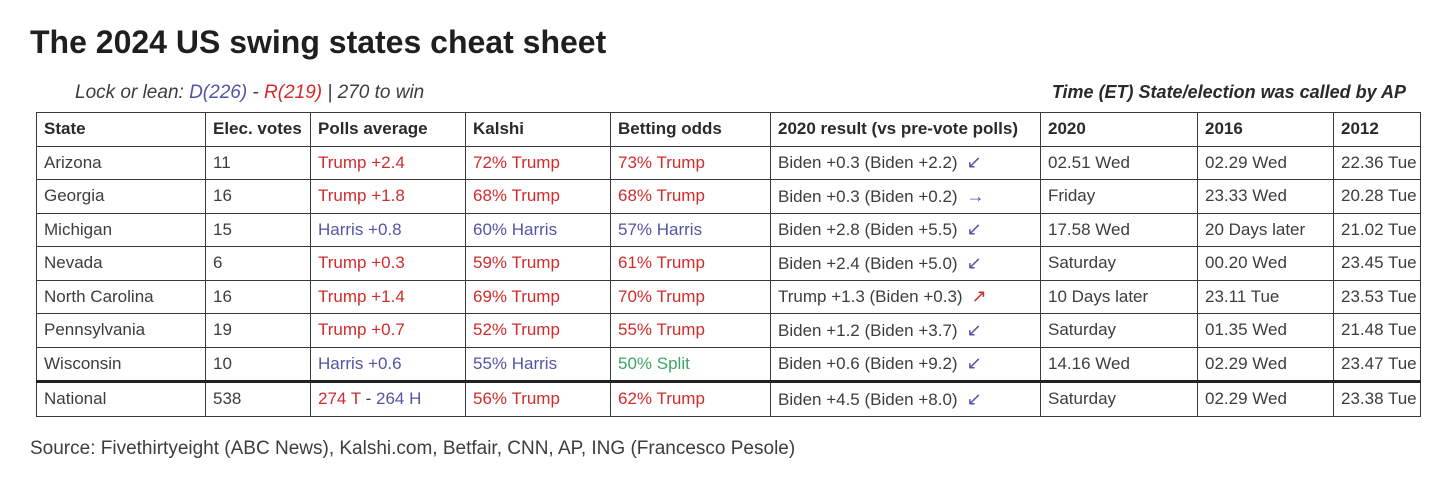  I want to click on cell-2020-result: Biden +0.6 (Biden +9.2) ↙, so click(905, 364).